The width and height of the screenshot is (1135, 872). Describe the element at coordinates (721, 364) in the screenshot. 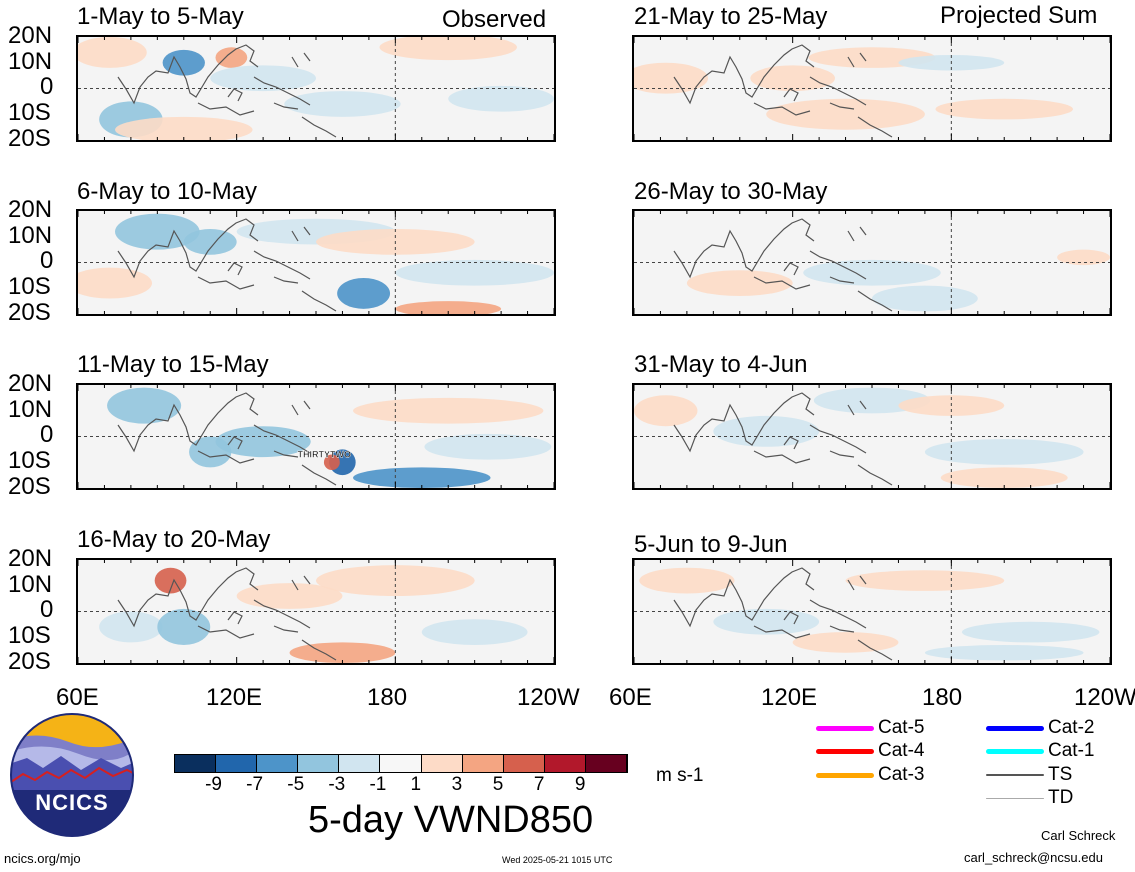

I see `panel-title: 31-May to 4-Jun` at that location.